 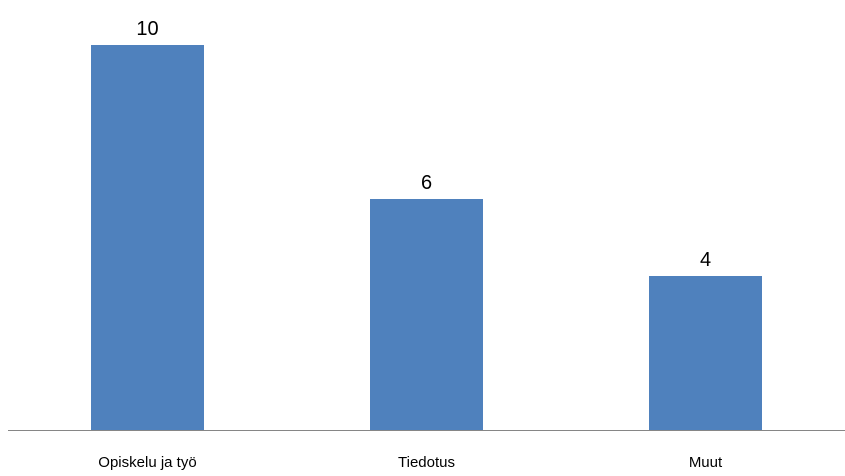 I want to click on bar-value-label-1: 6, so click(x=426, y=183).